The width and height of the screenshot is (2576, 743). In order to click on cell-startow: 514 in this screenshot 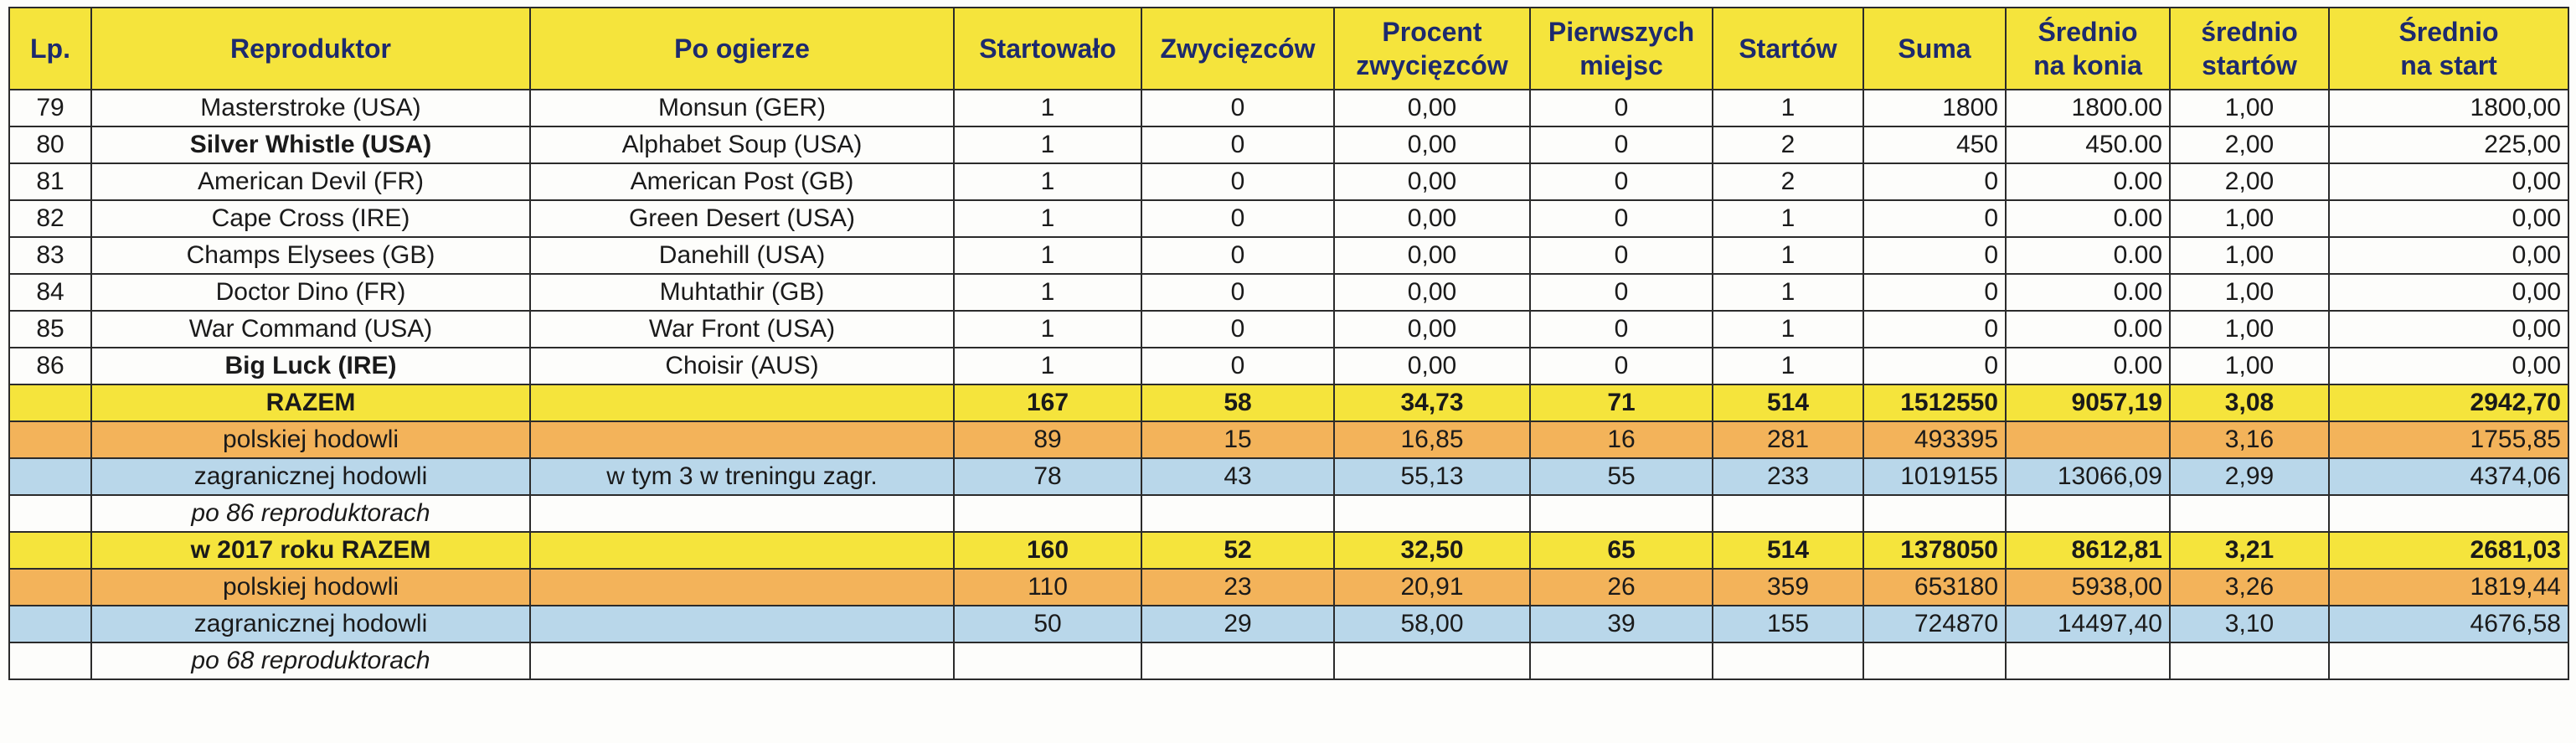, I will do `click(1788, 403)`.